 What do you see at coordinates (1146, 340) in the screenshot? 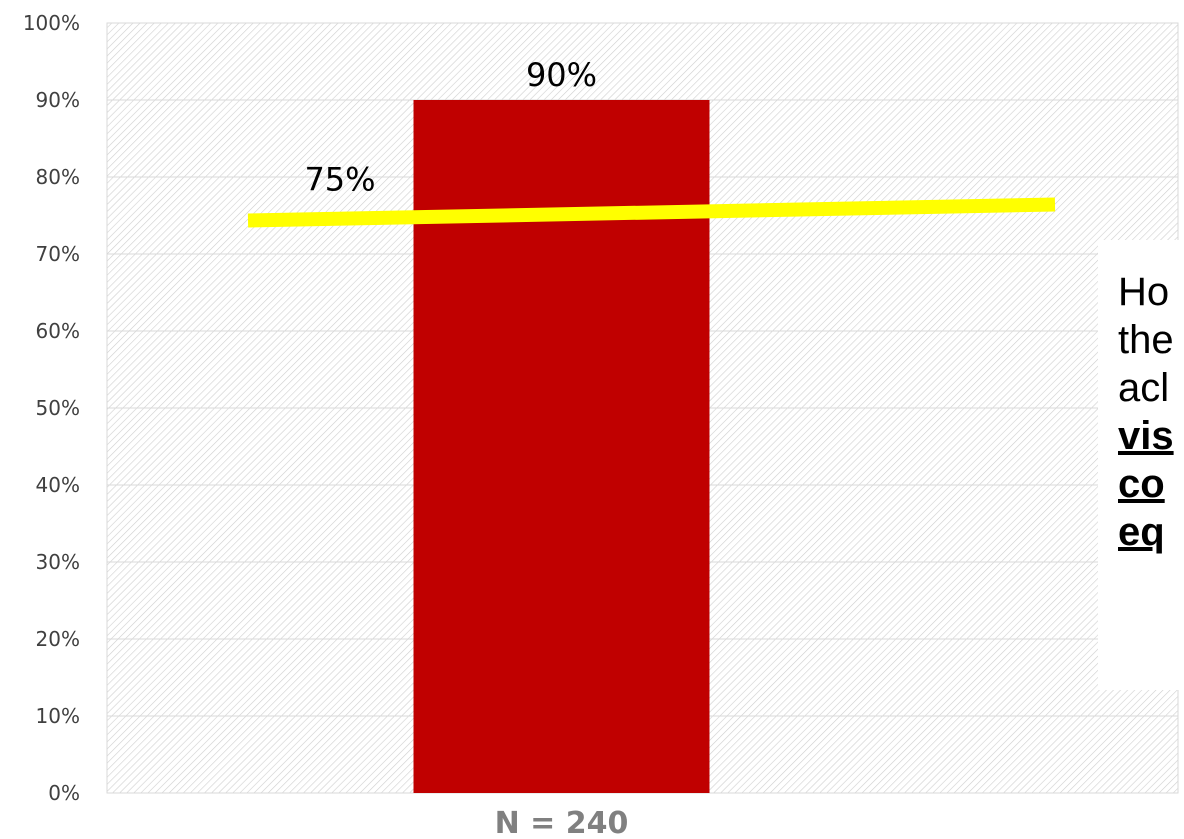
I see `callout-line: the` at bounding box center [1146, 340].